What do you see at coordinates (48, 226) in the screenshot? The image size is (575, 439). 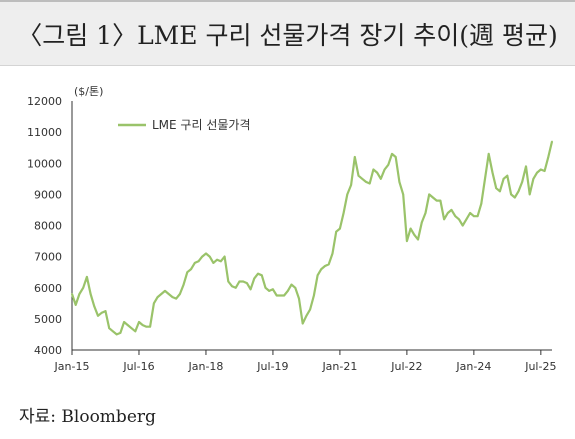 I see `y-tick-label: 8000` at bounding box center [48, 226].